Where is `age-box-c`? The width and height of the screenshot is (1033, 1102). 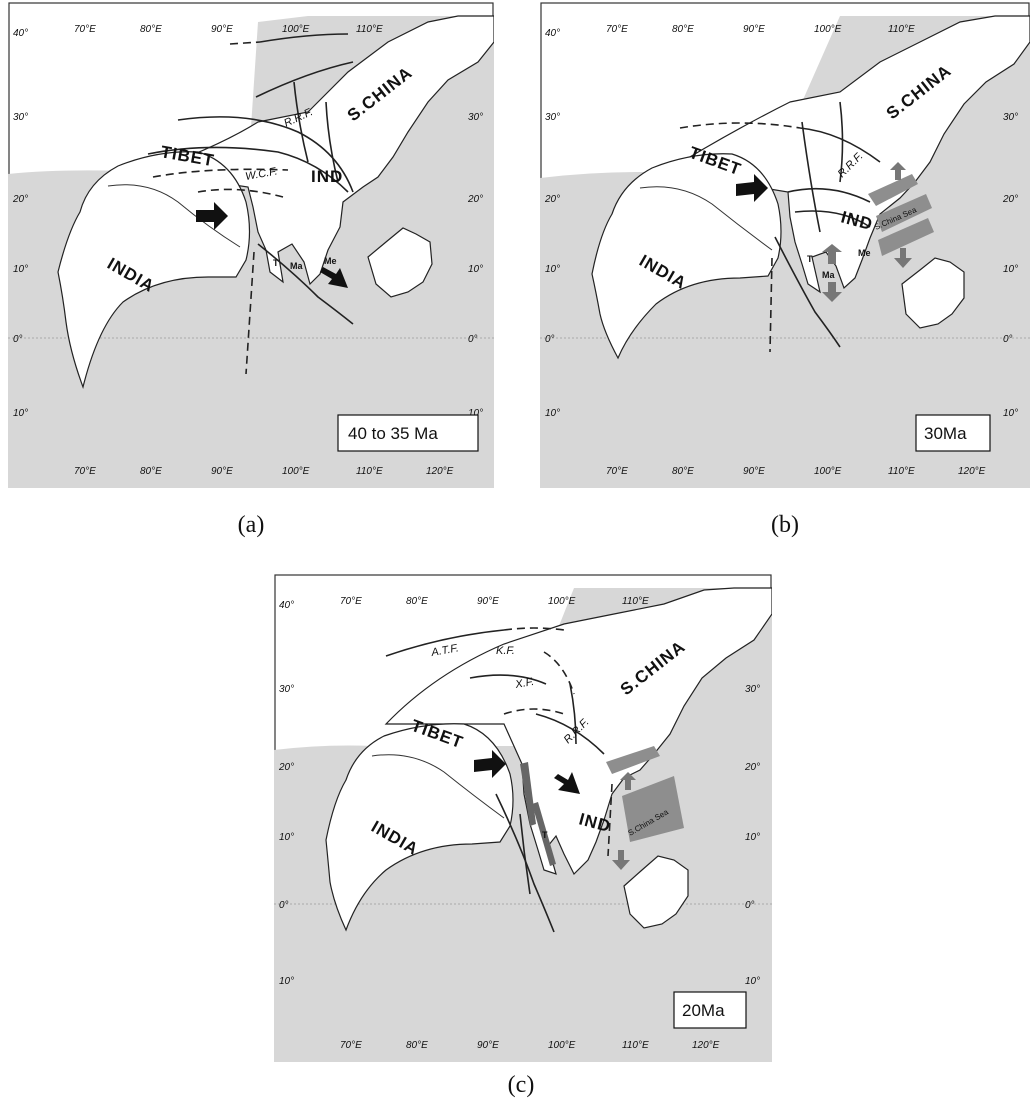
age-box-c is located at coordinates (710, 1010).